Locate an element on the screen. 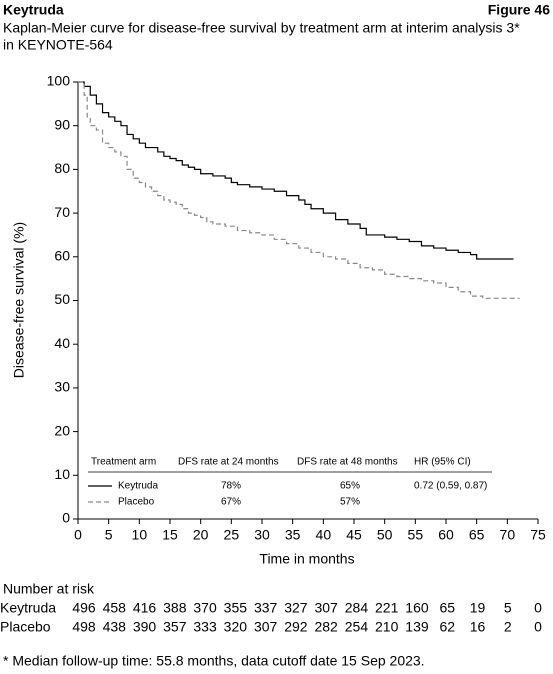 The width and height of the screenshot is (553, 674). x-tick-label: 15 is located at coordinates (170, 535).